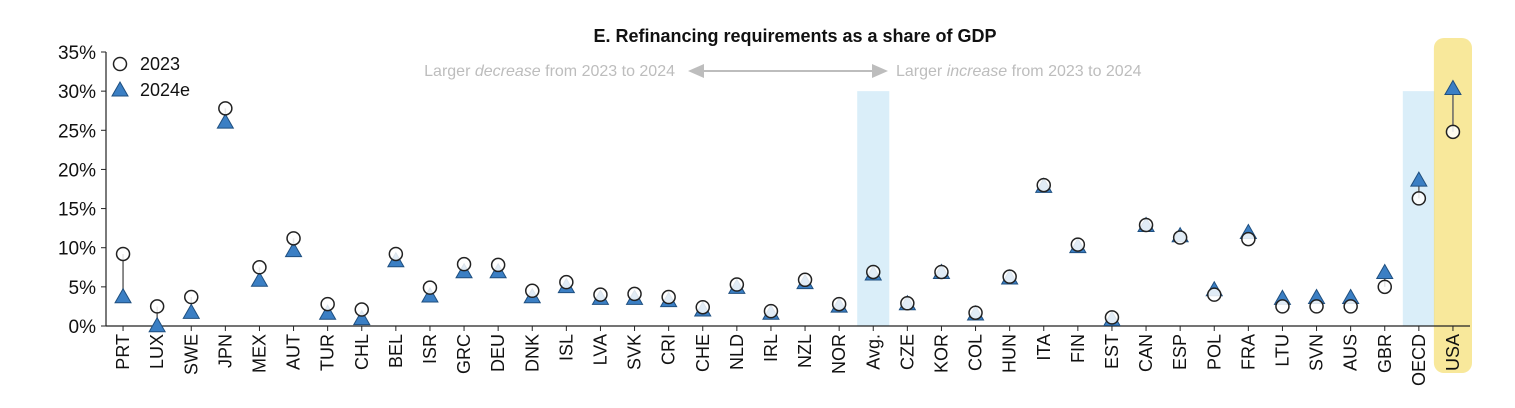 The width and height of the screenshot is (1515, 408). I want to click on y-tick-label: 25%, so click(77, 131).